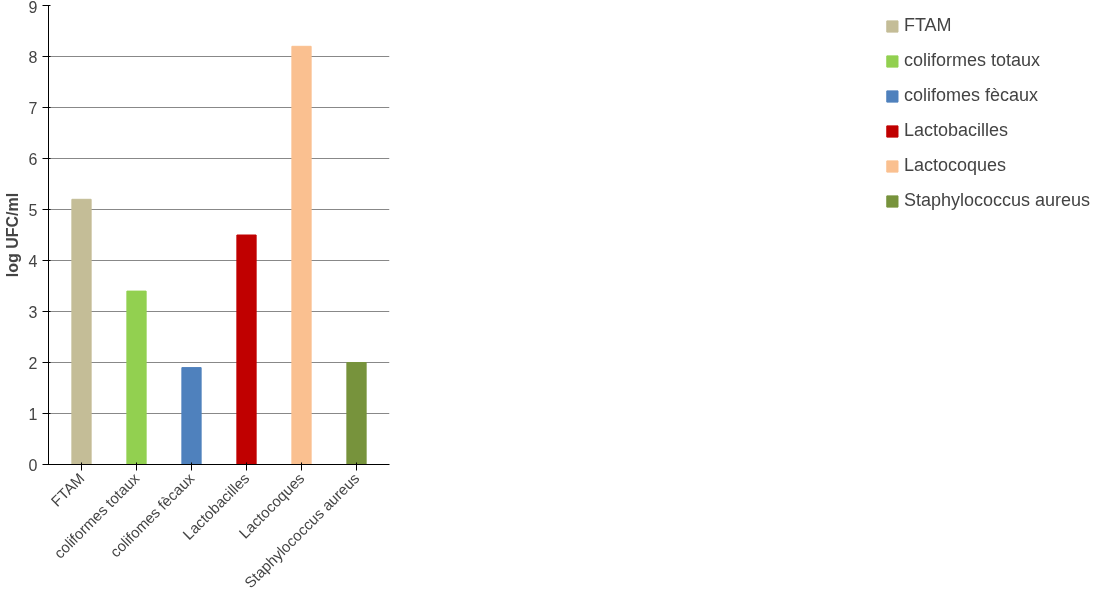  I want to click on legend-label: Lactocoques, so click(954, 165).